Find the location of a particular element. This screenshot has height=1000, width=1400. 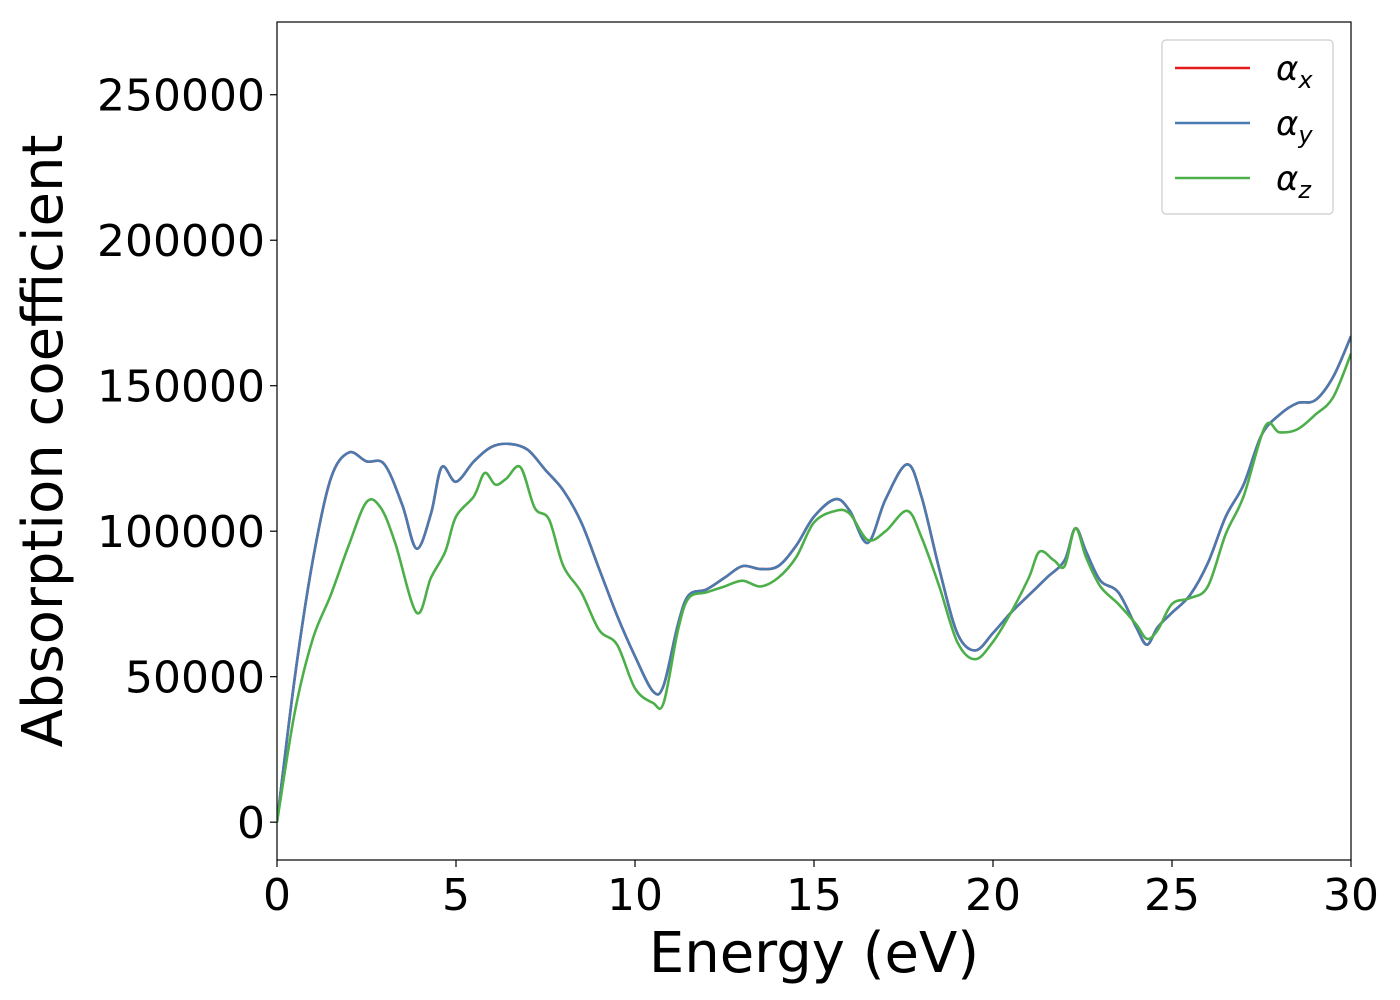

y-axis-ticks: 0 50000 100000 150000 200000 250000 is located at coordinates (187, 460).